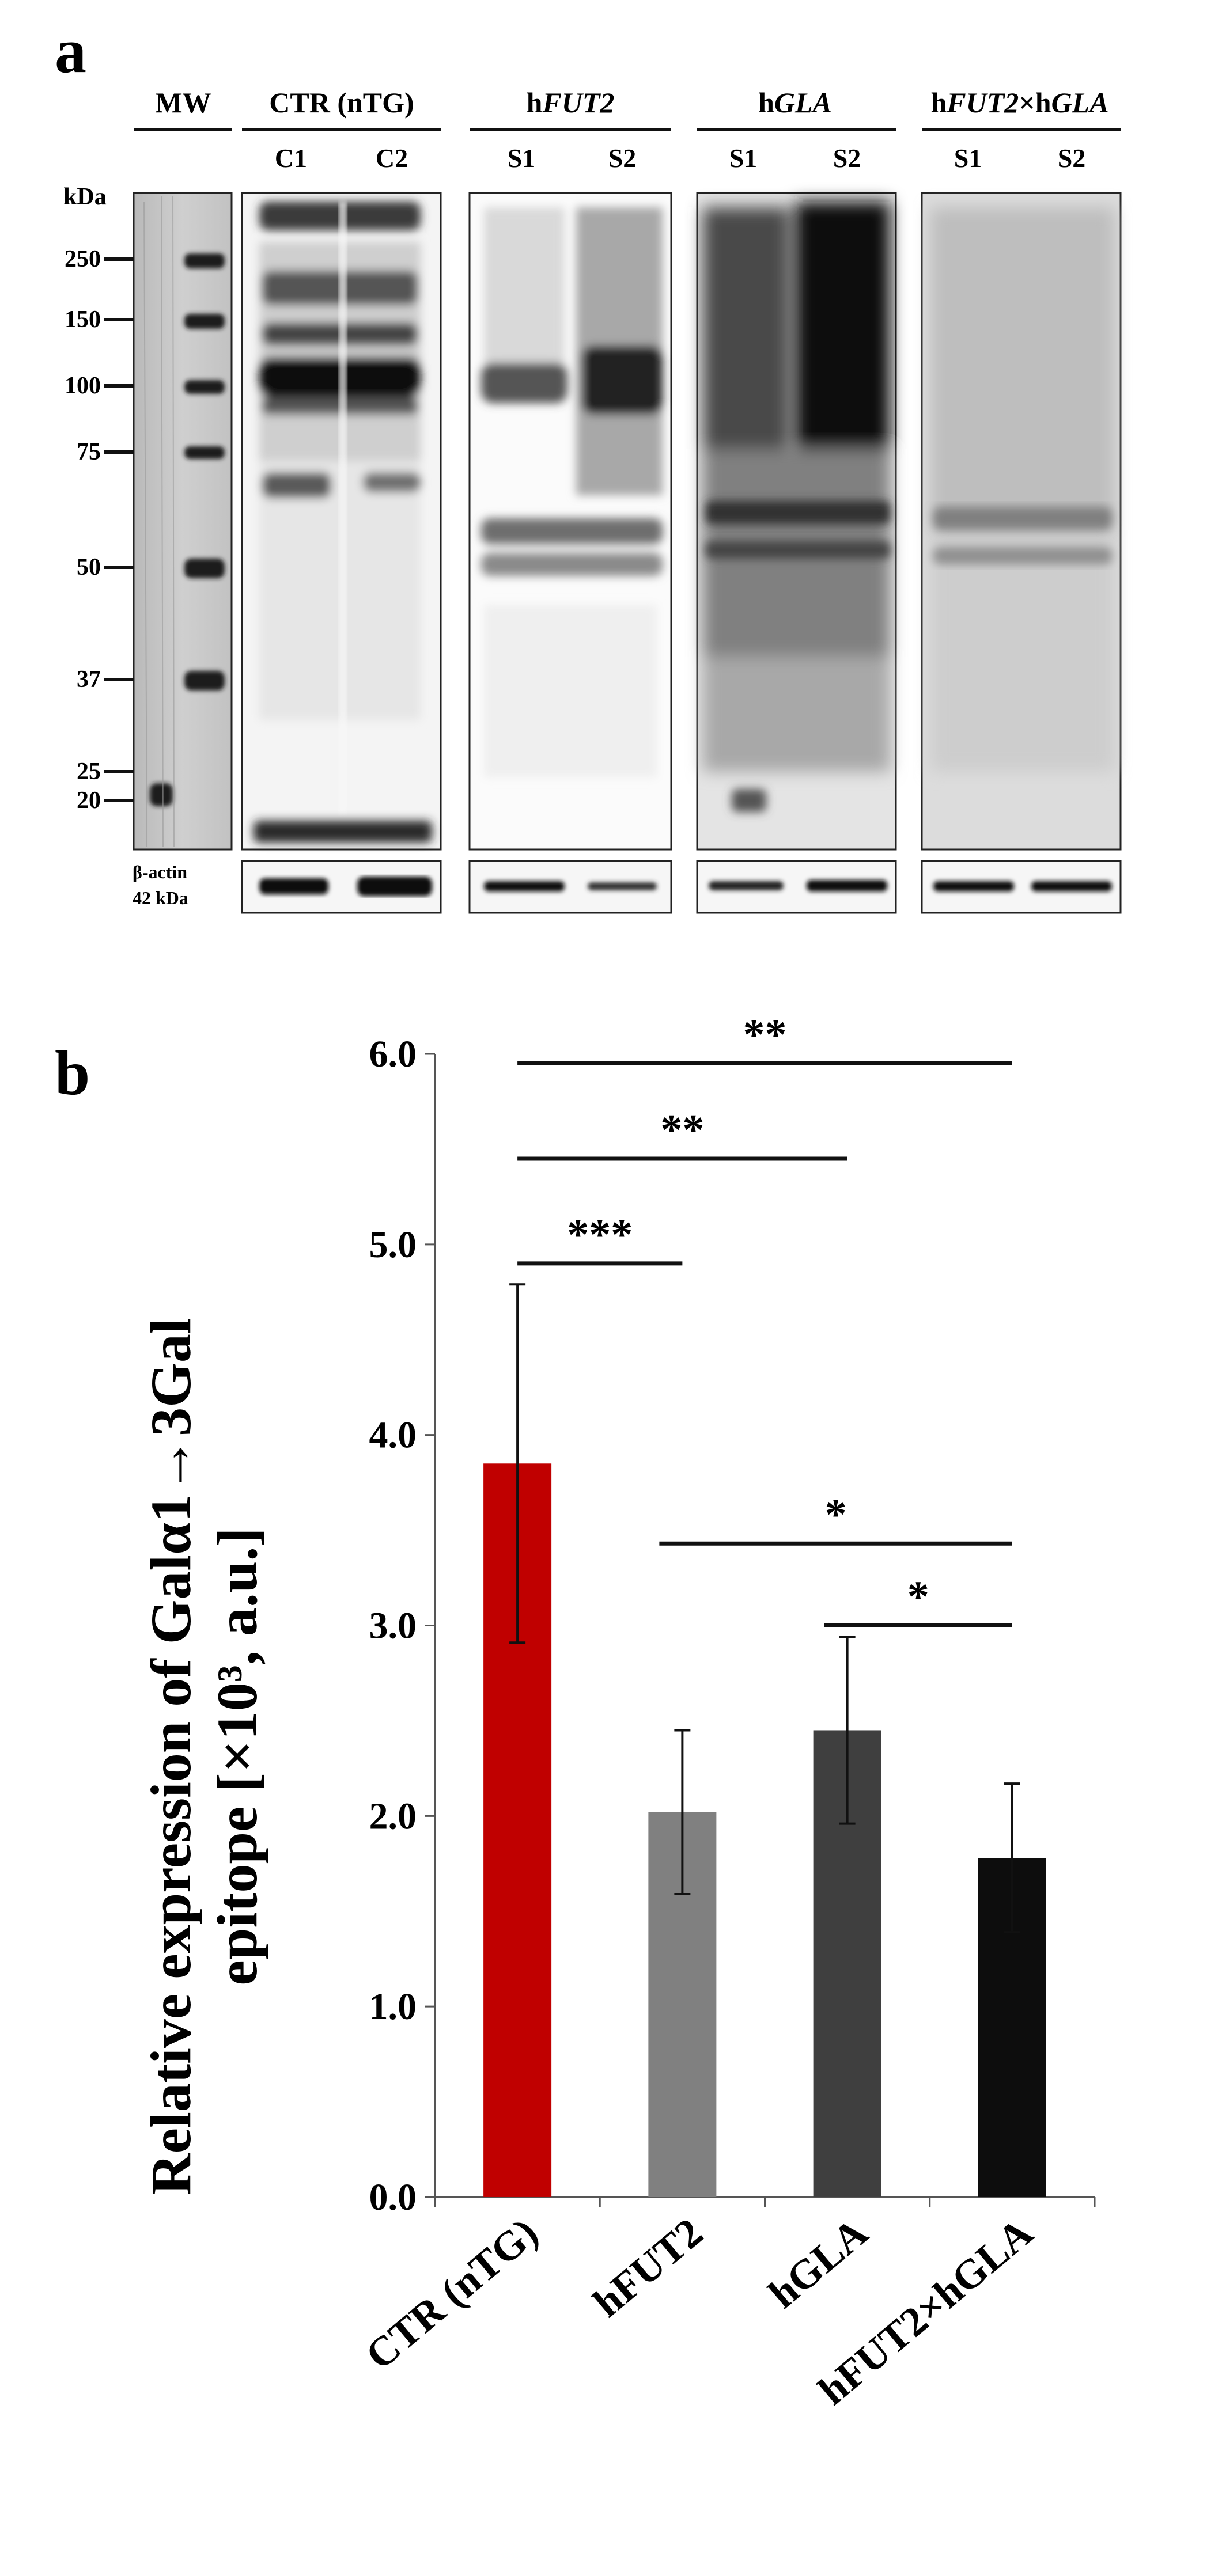 The width and height of the screenshot is (1207, 2576). What do you see at coordinates (744, 158) in the screenshot?
I see `lane-label-hgla-s1: S1` at bounding box center [744, 158].